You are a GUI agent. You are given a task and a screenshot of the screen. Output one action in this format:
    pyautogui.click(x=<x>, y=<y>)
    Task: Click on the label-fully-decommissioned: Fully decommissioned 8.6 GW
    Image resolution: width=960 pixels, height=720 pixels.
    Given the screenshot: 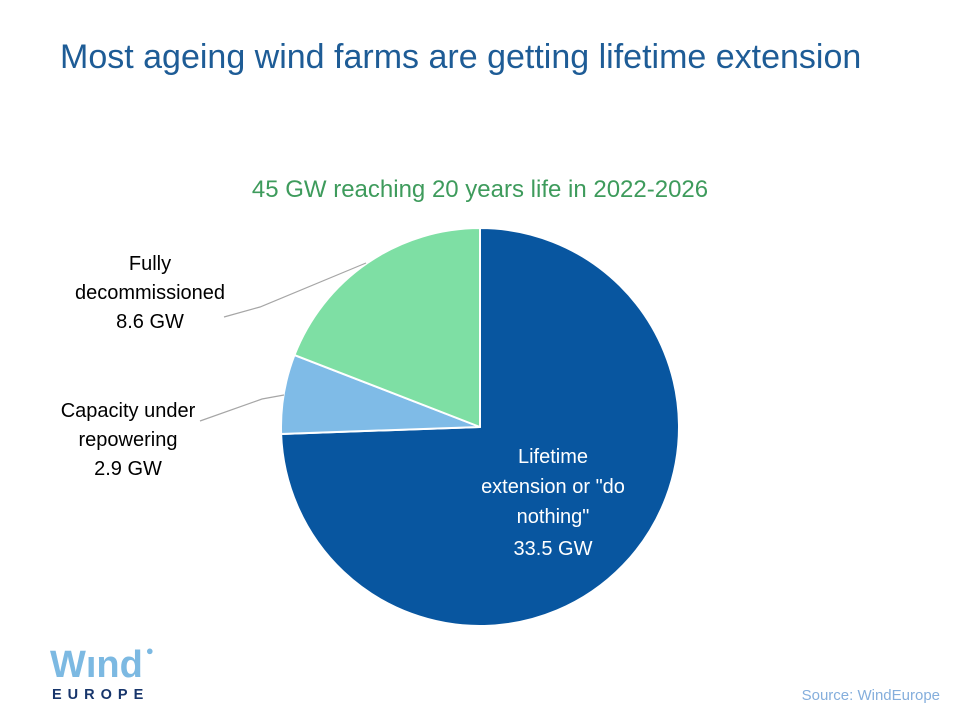 What is the action you would take?
    pyautogui.click(x=150, y=293)
    